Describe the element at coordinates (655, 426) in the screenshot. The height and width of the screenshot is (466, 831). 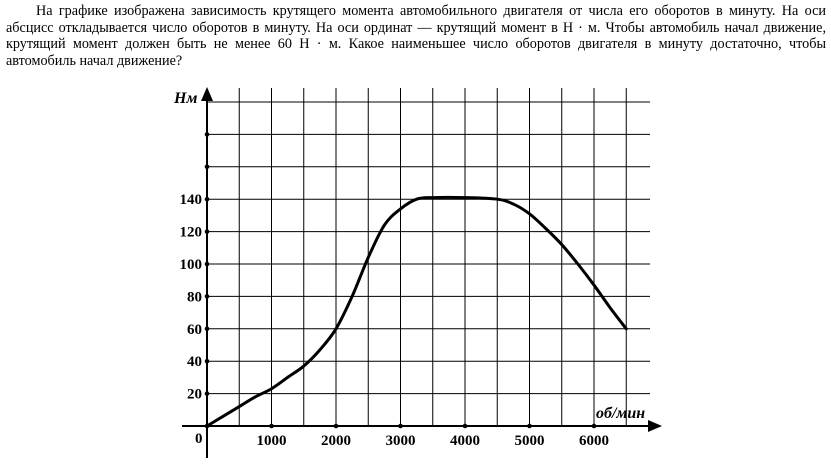
I see `x-axis-arrow` at that location.